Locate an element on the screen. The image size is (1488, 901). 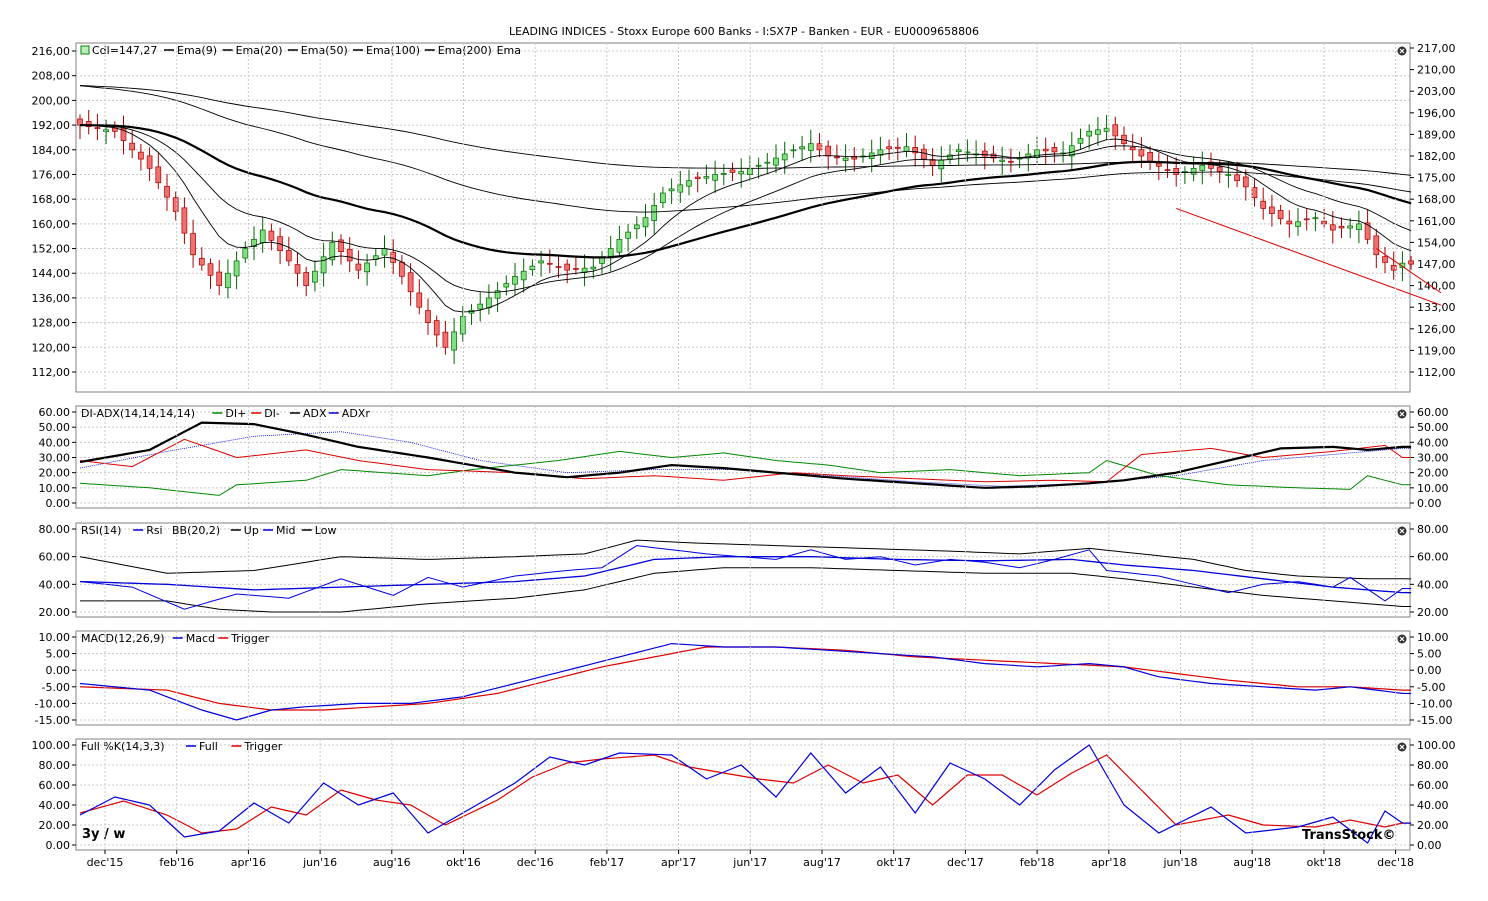
legend-label: DI-ADX(14,14,14,14) is located at coordinates (138, 413).